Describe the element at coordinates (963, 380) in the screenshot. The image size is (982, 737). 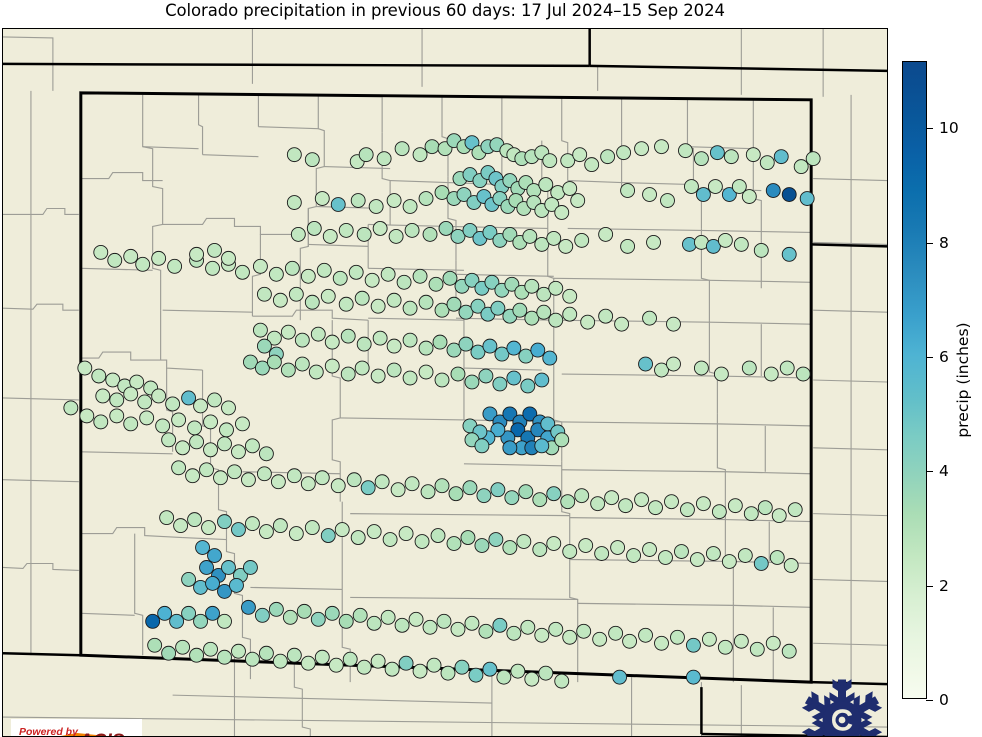
I see `colorbar-axis-label: precip (inches)` at that location.